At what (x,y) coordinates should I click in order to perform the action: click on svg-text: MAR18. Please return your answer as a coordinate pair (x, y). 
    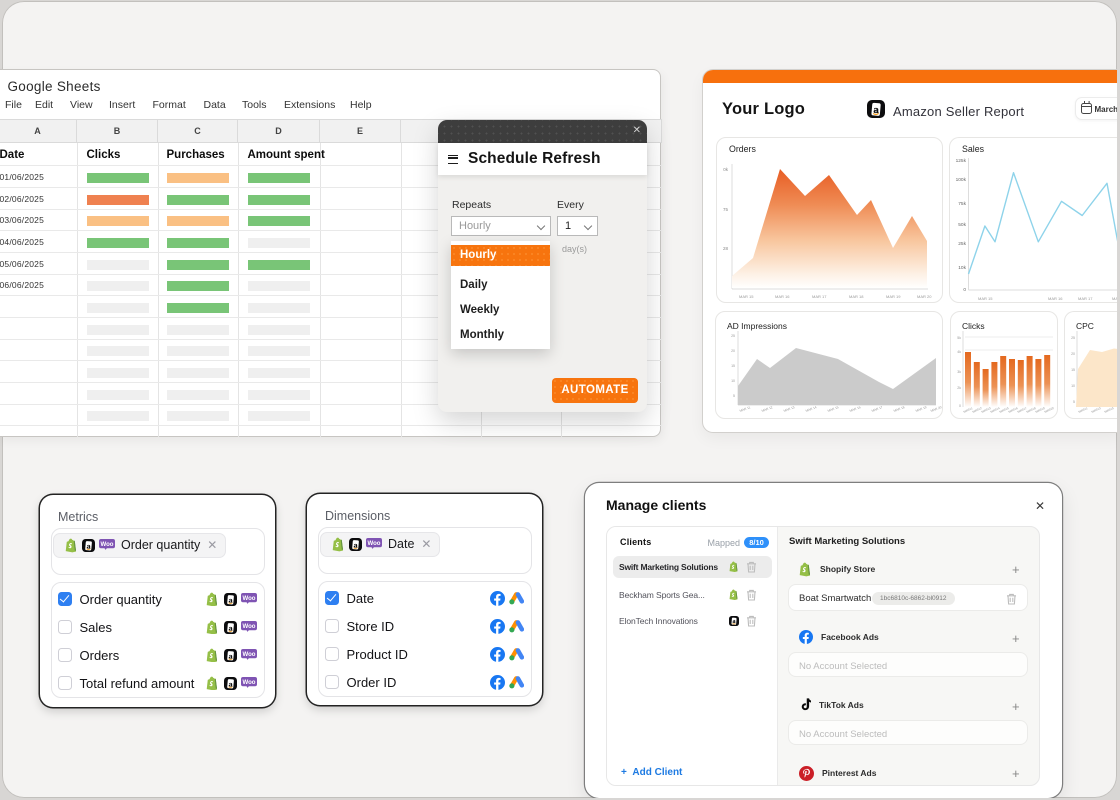
    Looking at the image, I should click on (1031, 410).